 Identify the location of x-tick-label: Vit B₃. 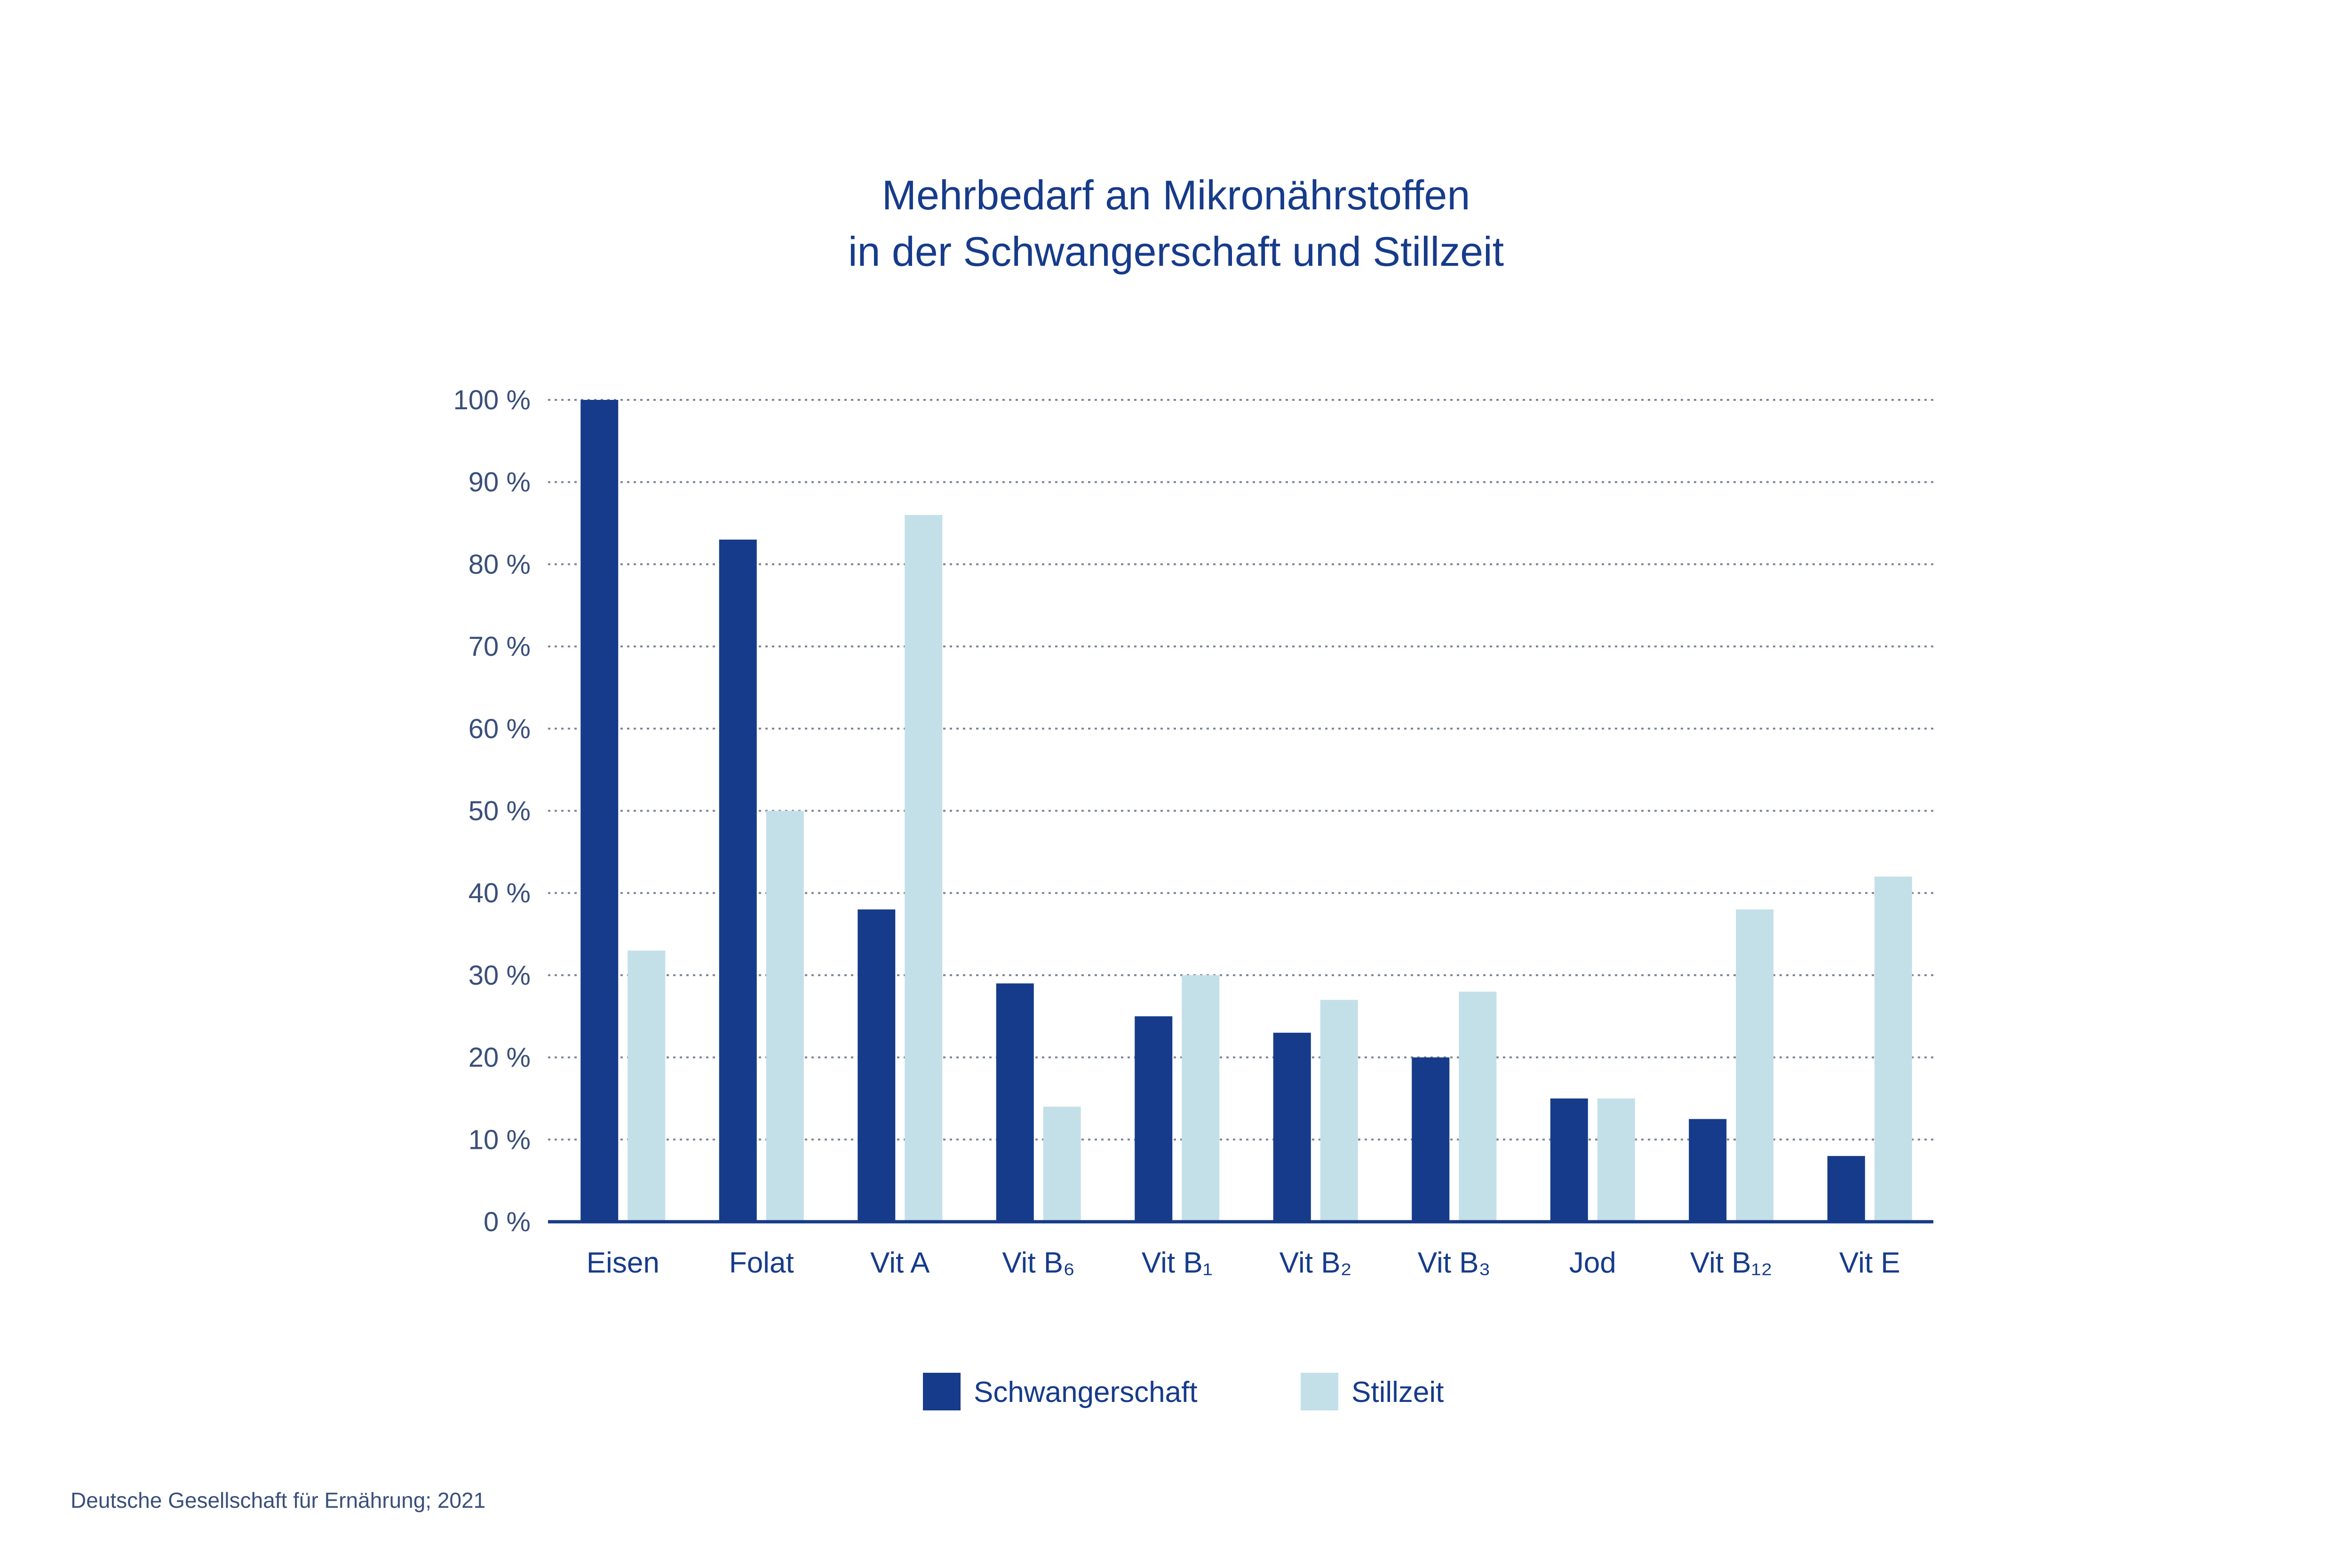
(1454, 1263).